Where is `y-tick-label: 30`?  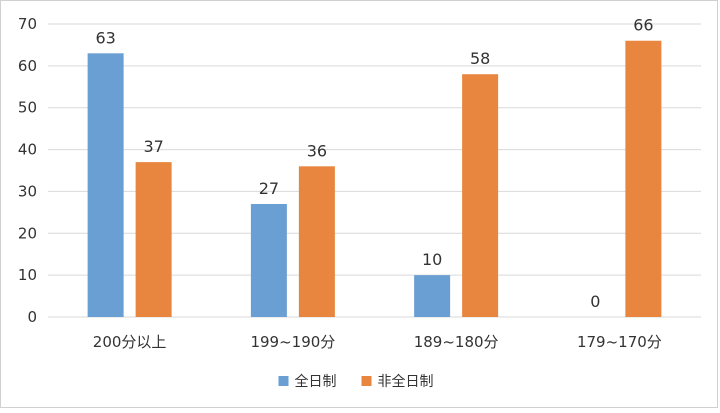 y-tick-label: 30 is located at coordinates (27, 191).